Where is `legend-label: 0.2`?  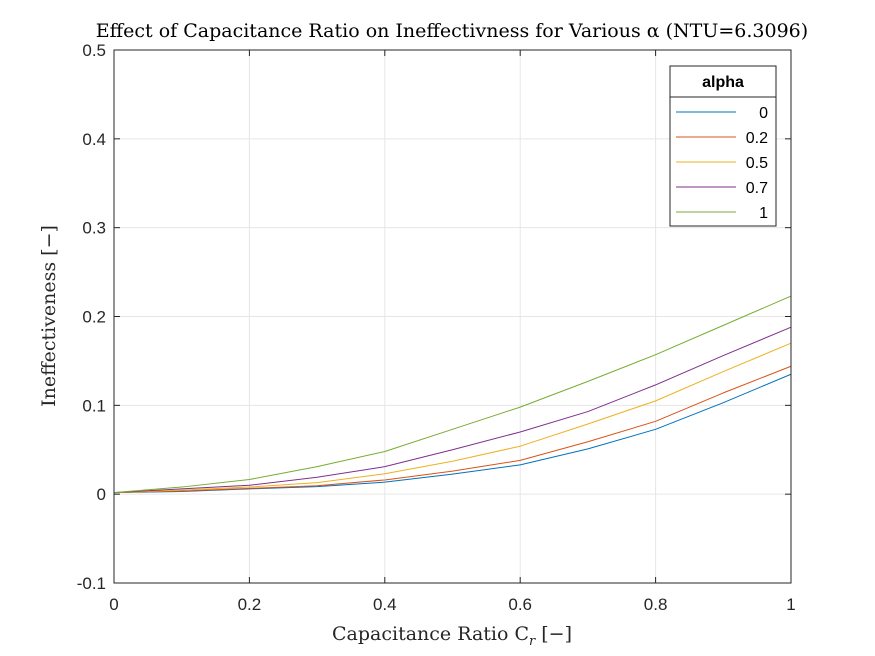 legend-label: 0.2 is located at coordinates (757, 138).